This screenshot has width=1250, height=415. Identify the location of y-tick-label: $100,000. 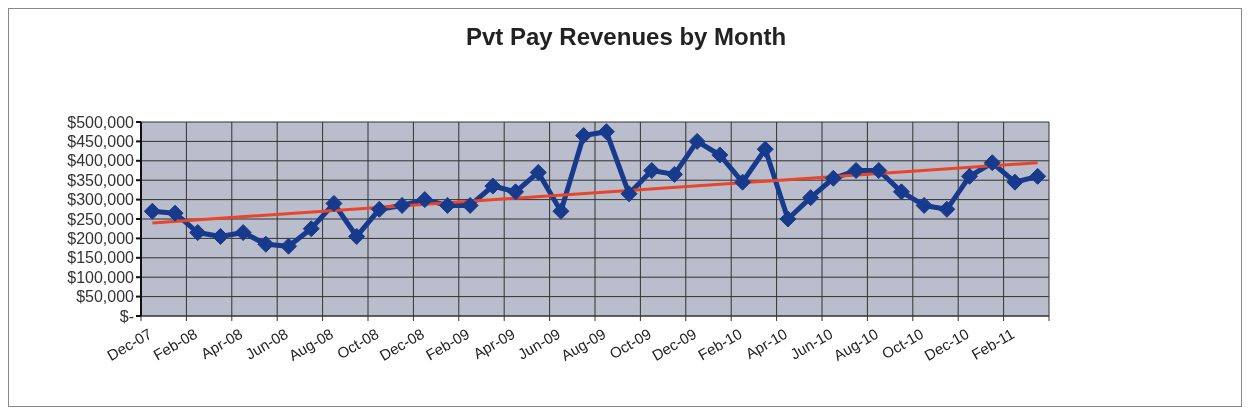
(101, 277).